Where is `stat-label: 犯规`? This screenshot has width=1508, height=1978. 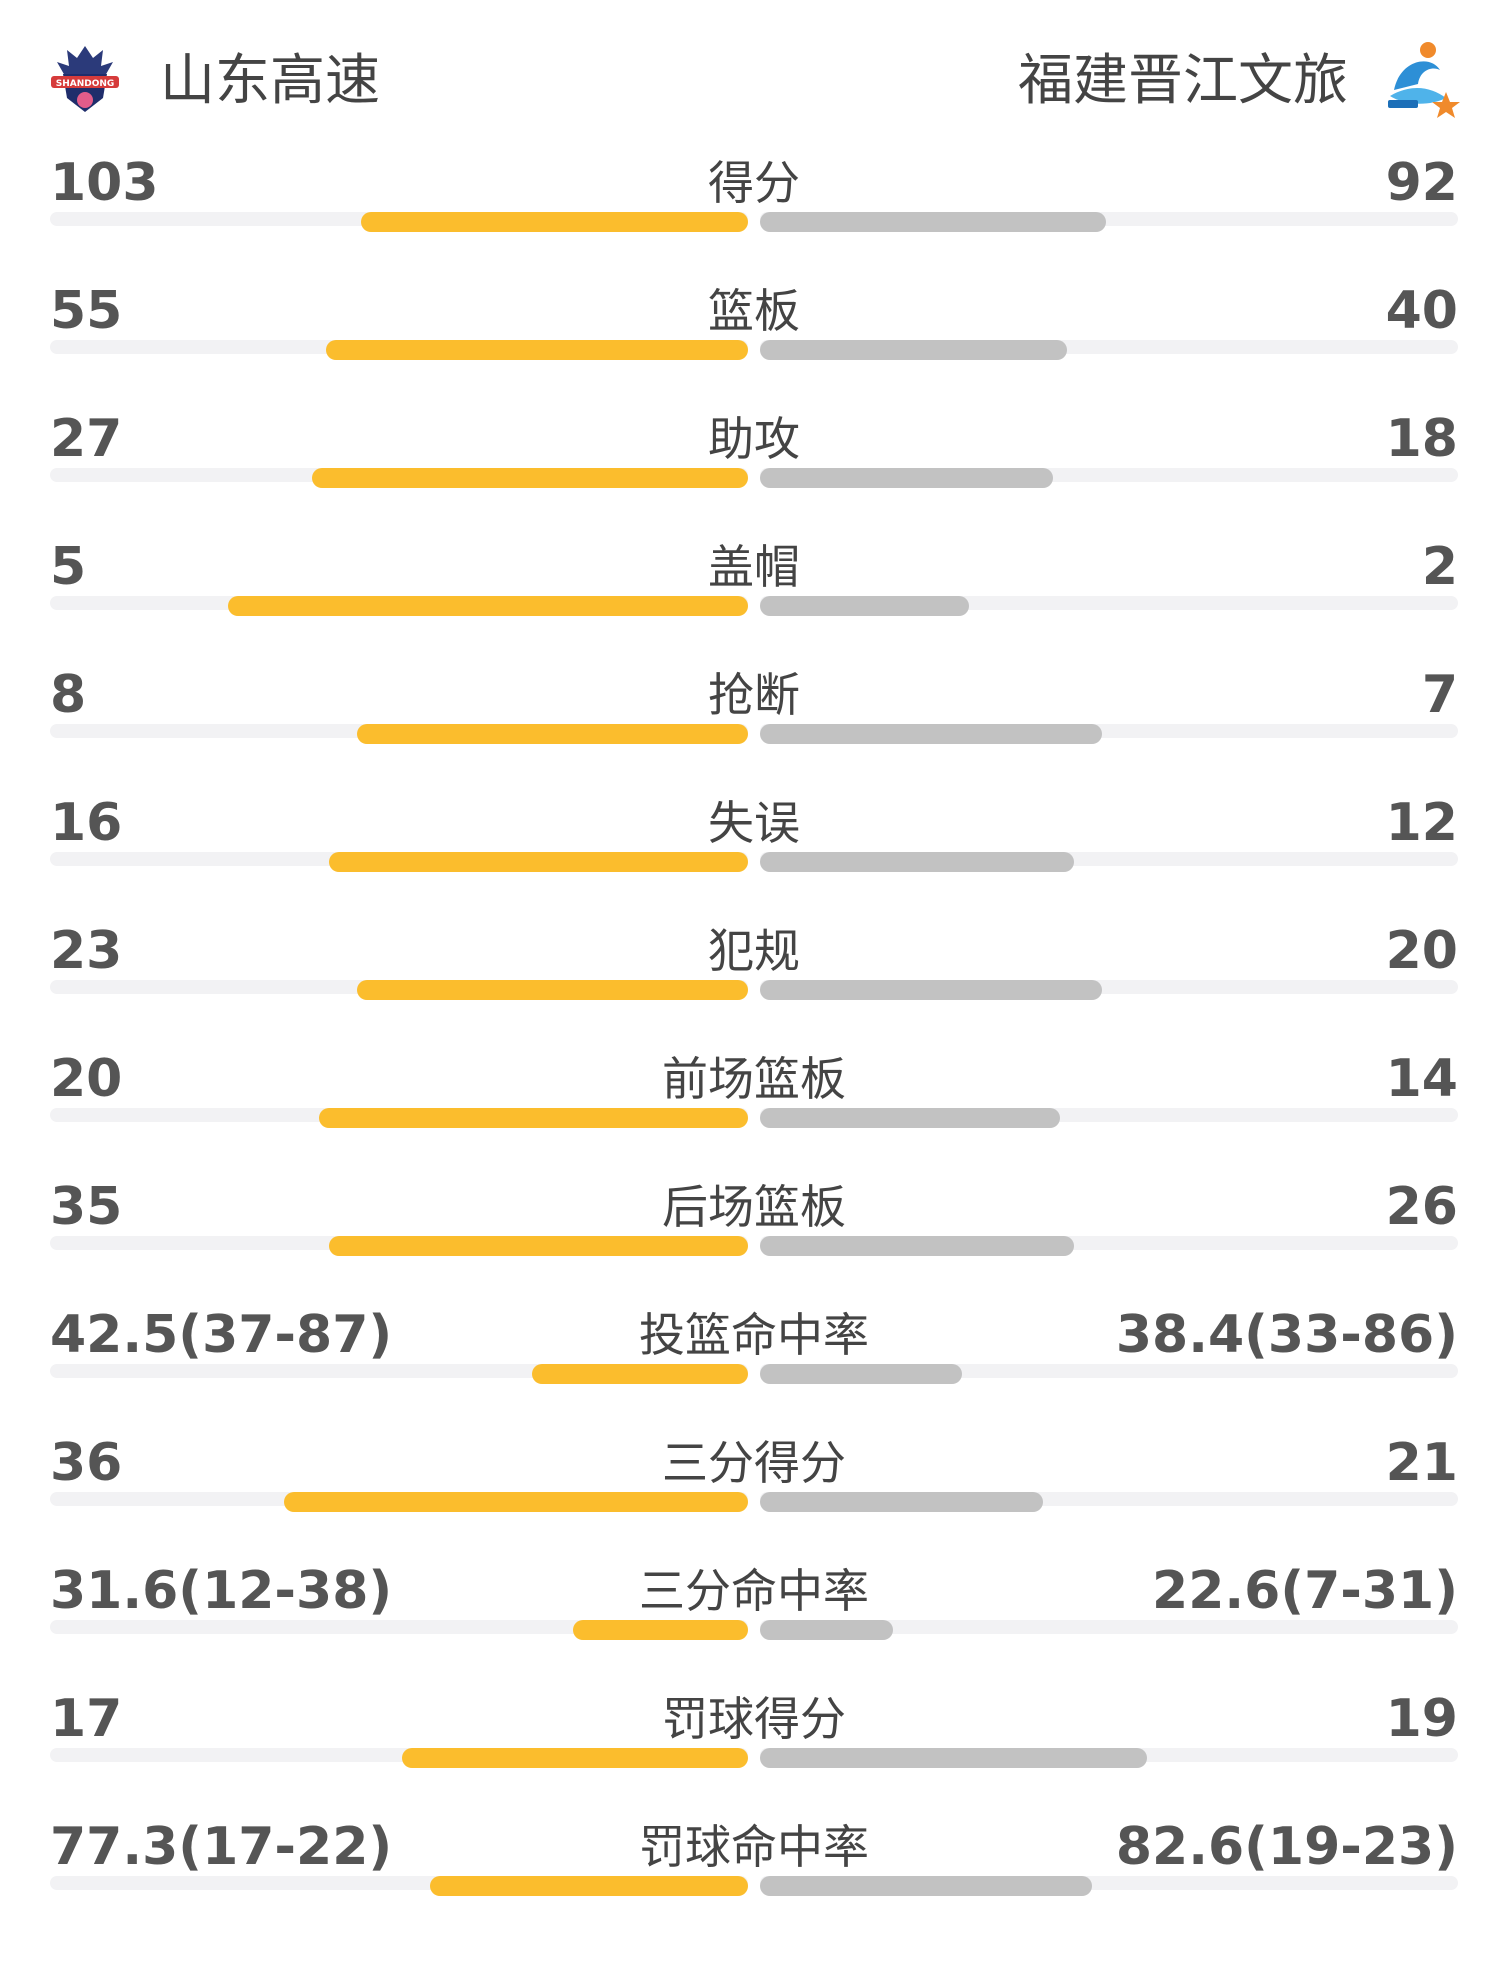 stat-label: 犯规 is located at coordinates (754, 951).